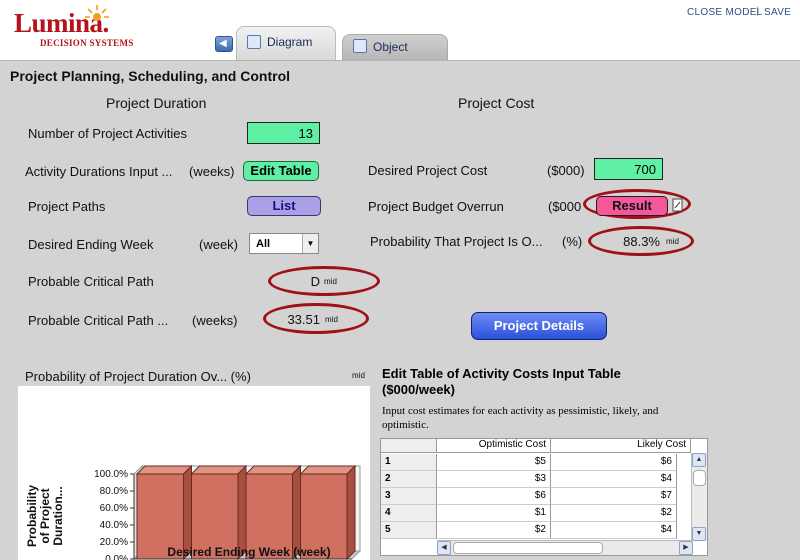 This screenshot has width=800, height=560. What do you see at coordinates (116, 557) in the screenshot?
I see `y-tick-label: 0.0%` at bounding box center [116, 557].